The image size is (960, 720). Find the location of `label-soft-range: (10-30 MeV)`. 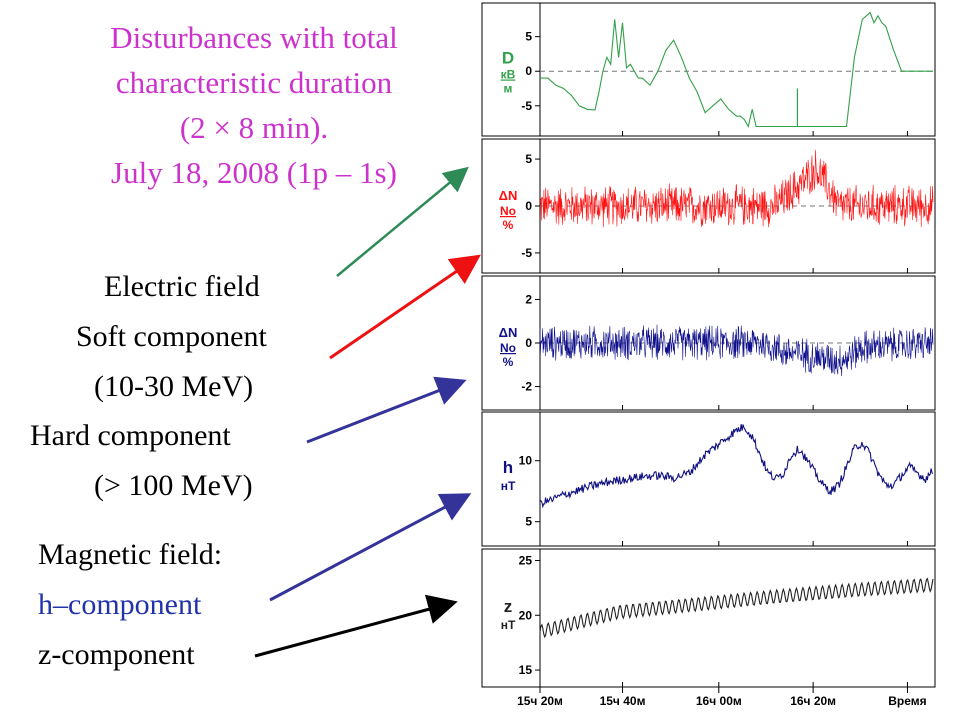

label-soft-range: (10-30 MeV) is located at coordinates (174, 386).